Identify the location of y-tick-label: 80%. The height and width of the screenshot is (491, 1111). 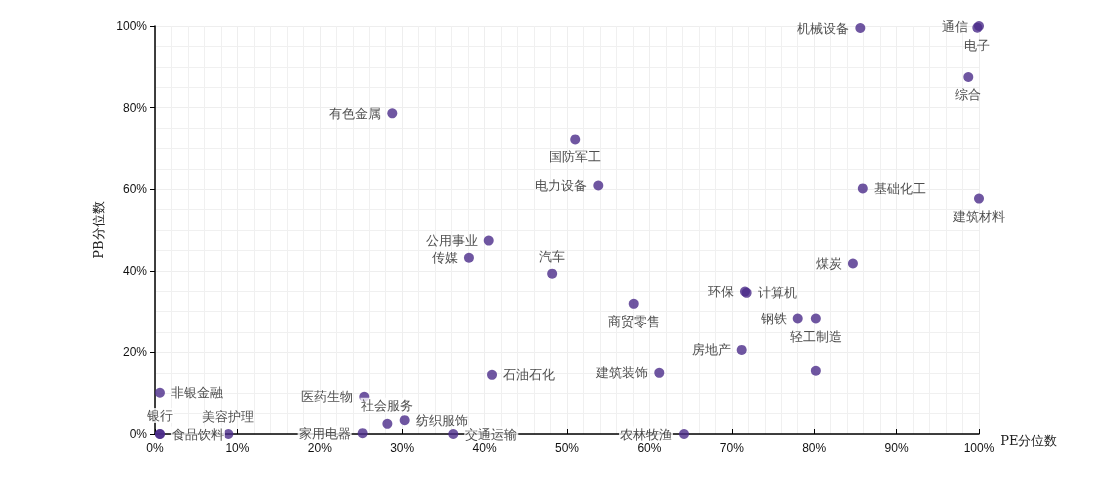
(135, 107).